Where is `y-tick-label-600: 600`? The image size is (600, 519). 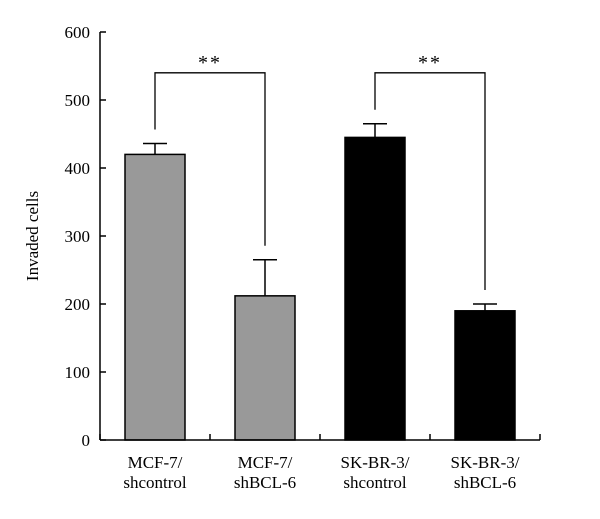
y-tick-label-600: 600 is located at coordinates (78, 32).